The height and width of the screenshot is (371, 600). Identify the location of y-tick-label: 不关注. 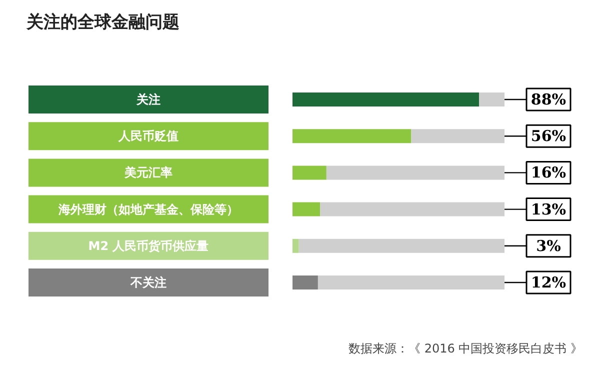
(148, 283).